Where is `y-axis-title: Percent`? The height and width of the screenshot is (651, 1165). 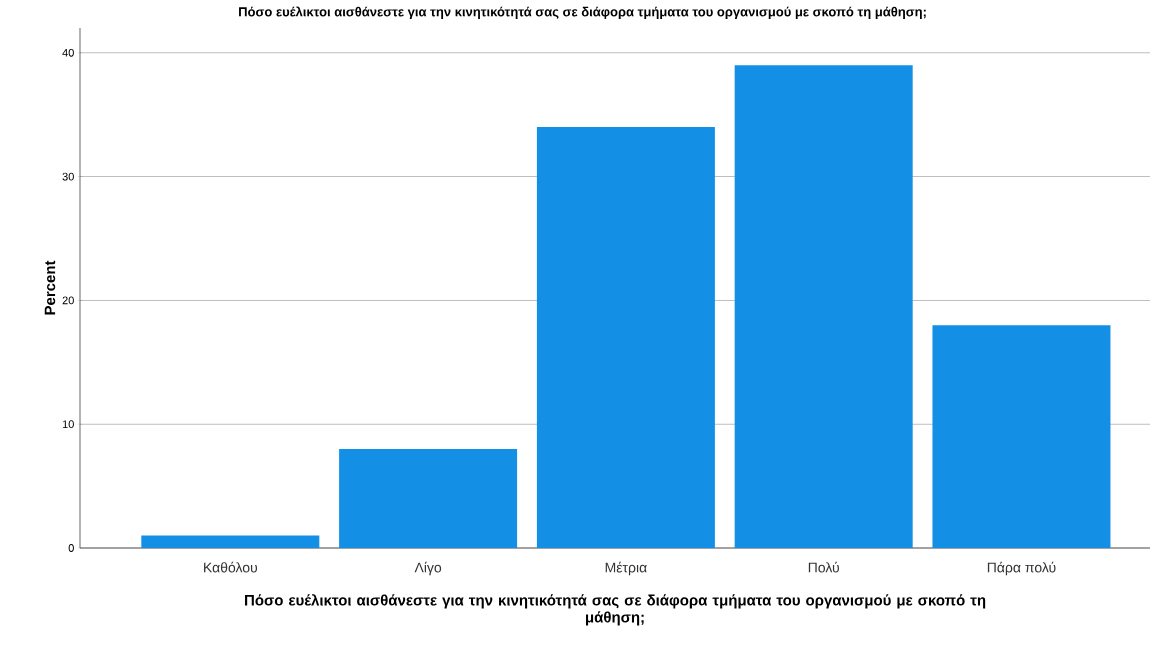
y-axis-title: Percent is located at coordinates (50, 287).